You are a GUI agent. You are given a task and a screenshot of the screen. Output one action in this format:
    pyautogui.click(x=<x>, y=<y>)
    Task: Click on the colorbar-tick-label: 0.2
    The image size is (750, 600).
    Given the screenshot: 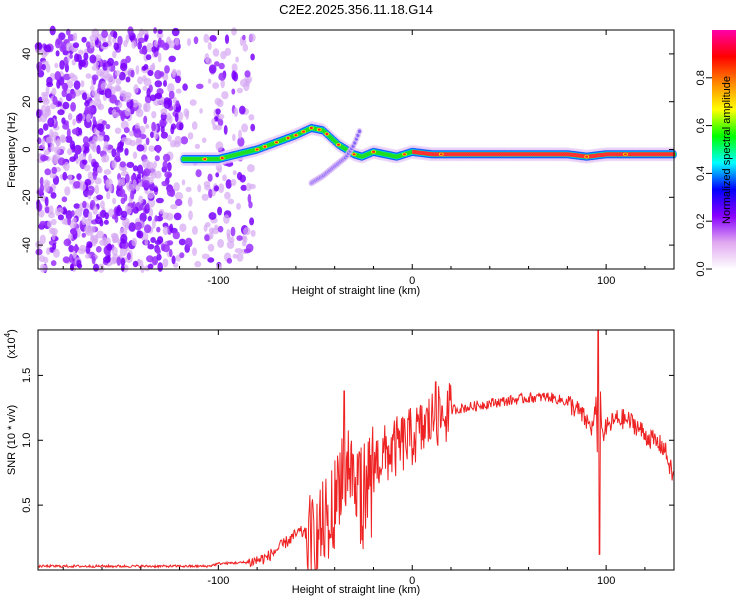 What is the action you would take?
    pyautogui.click(x=701, y=221)
    